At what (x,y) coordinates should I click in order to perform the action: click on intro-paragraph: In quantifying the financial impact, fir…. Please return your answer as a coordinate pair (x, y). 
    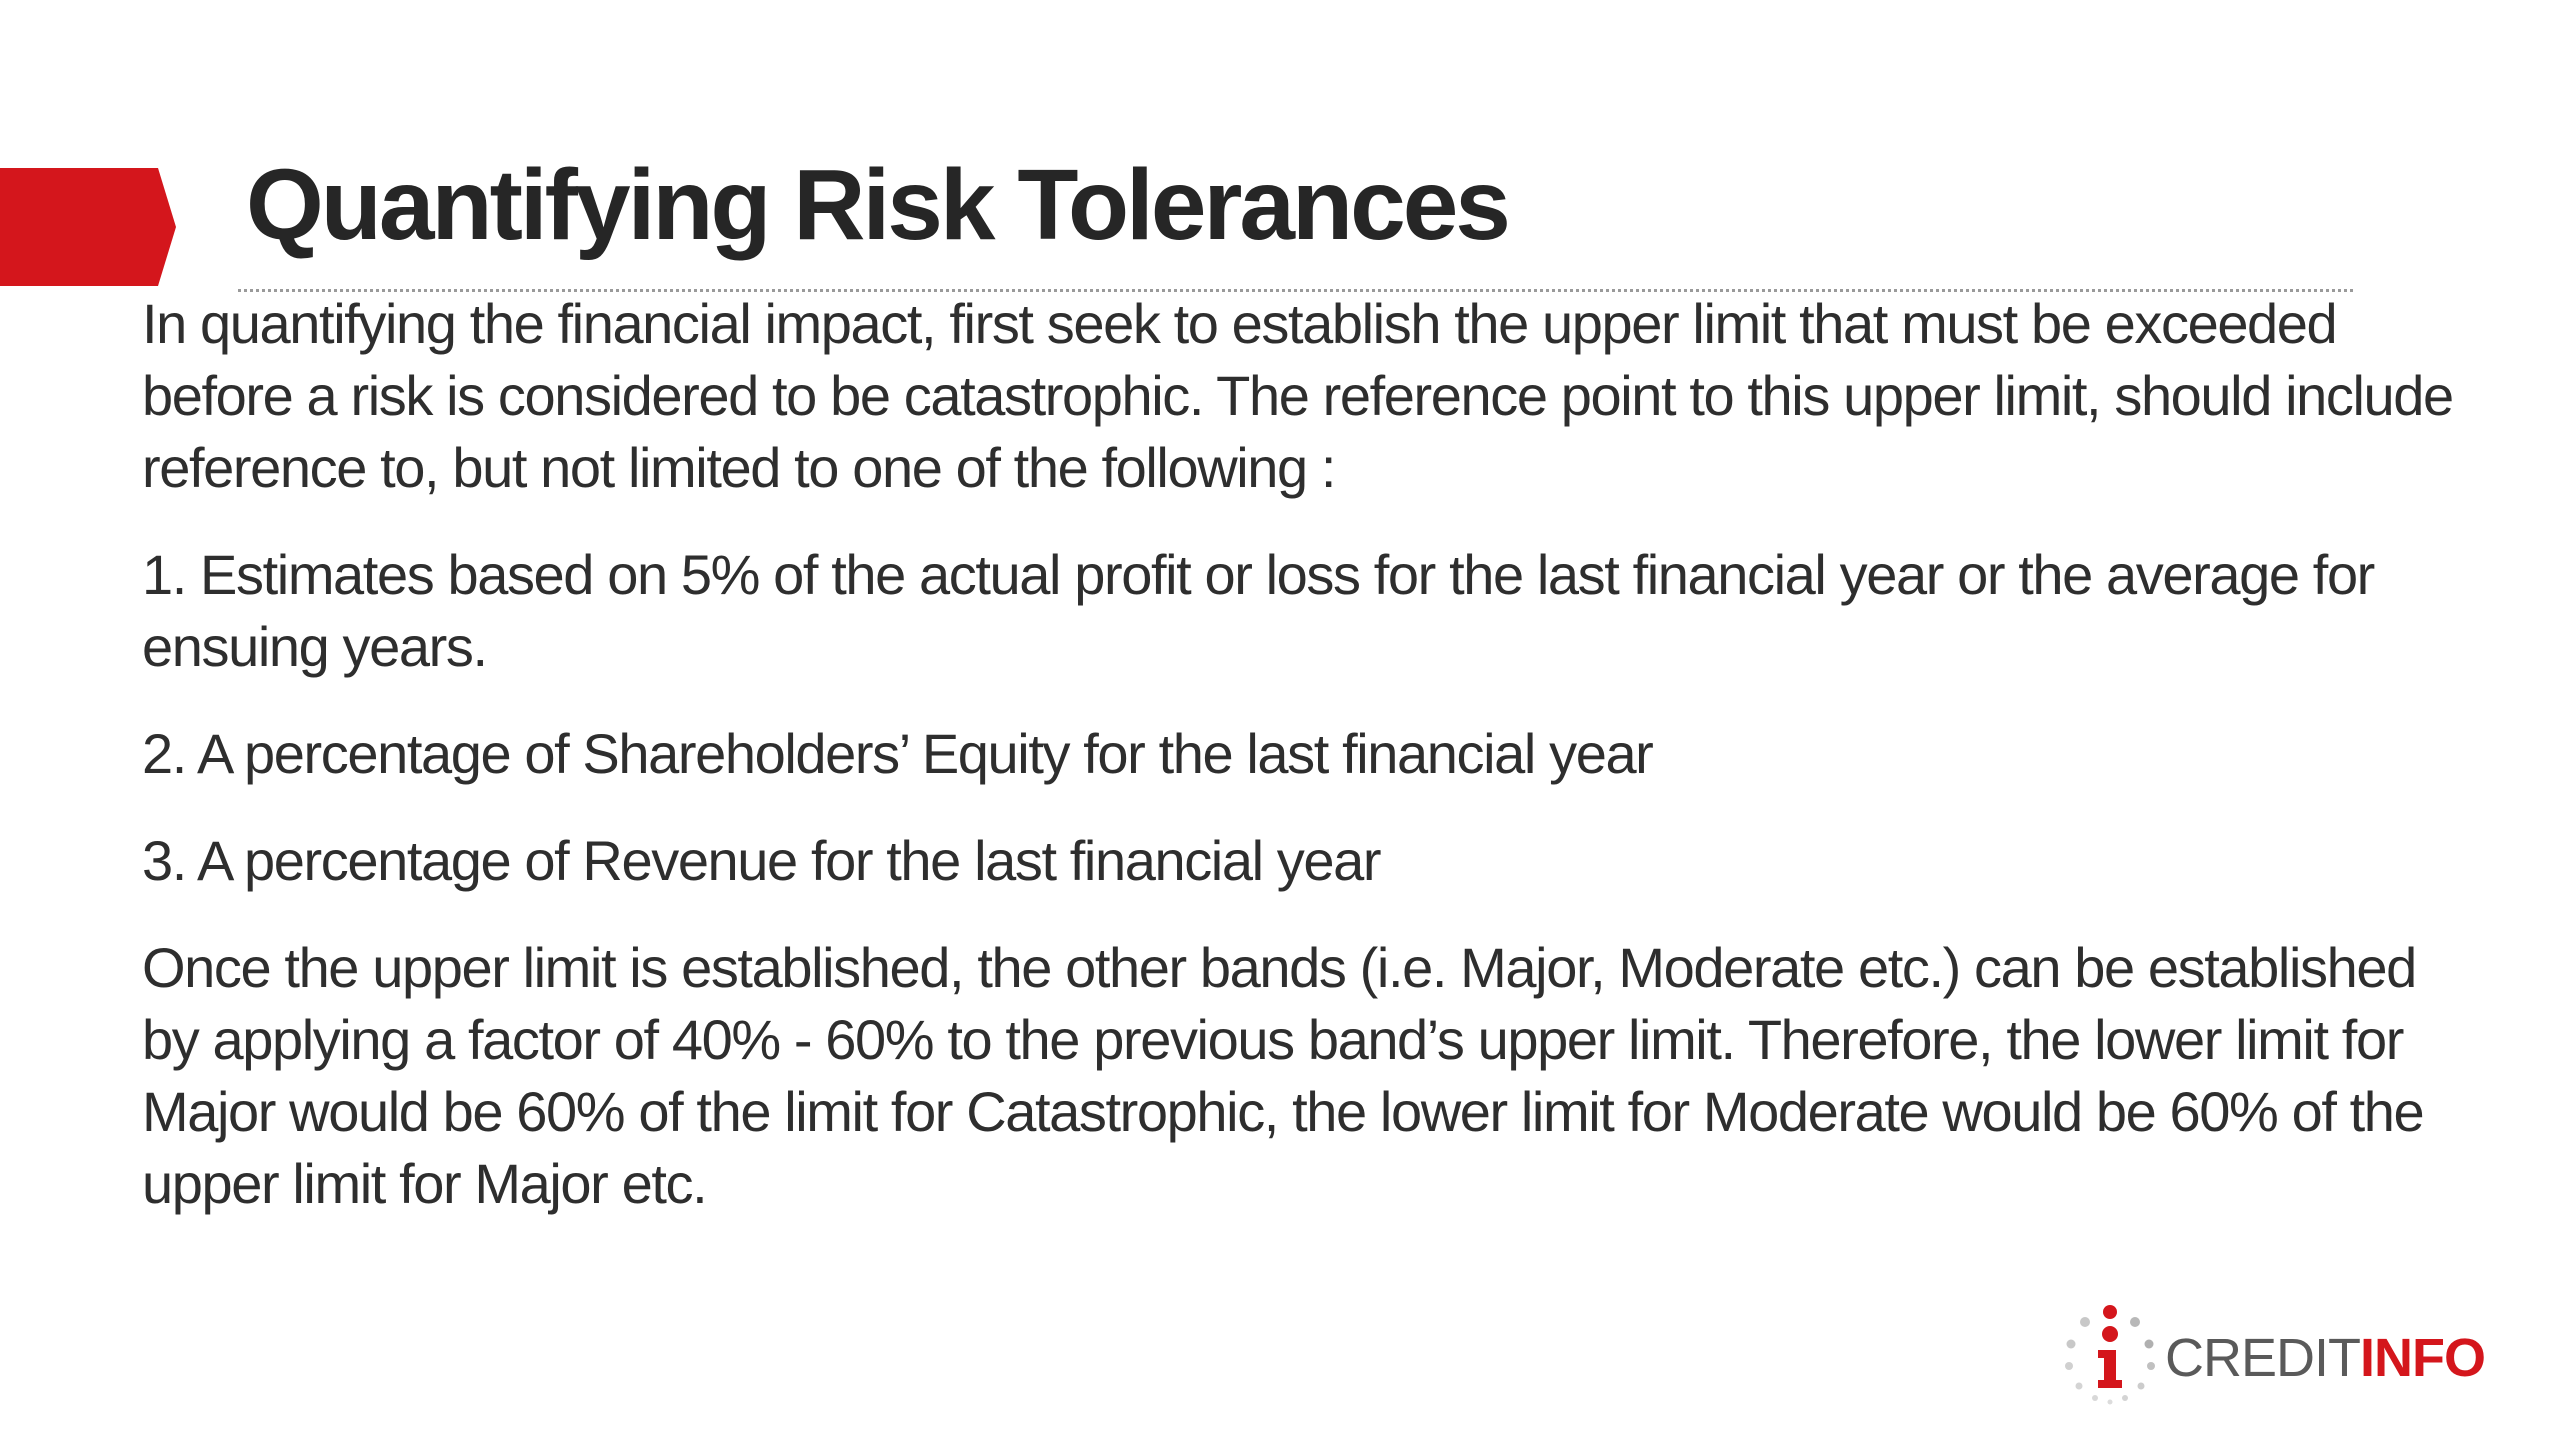
    Looking at the image, I should click on (1298, 395).